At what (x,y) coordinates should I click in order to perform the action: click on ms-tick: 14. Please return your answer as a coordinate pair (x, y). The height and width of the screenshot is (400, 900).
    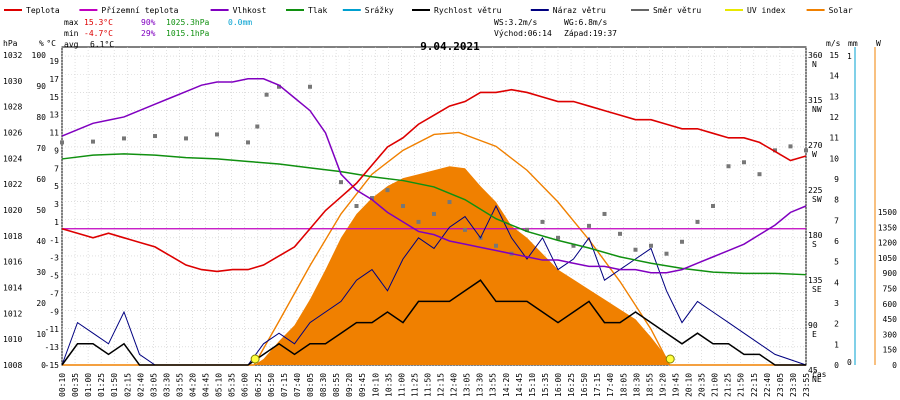
    Looking at the image, I should click on (834, 76).